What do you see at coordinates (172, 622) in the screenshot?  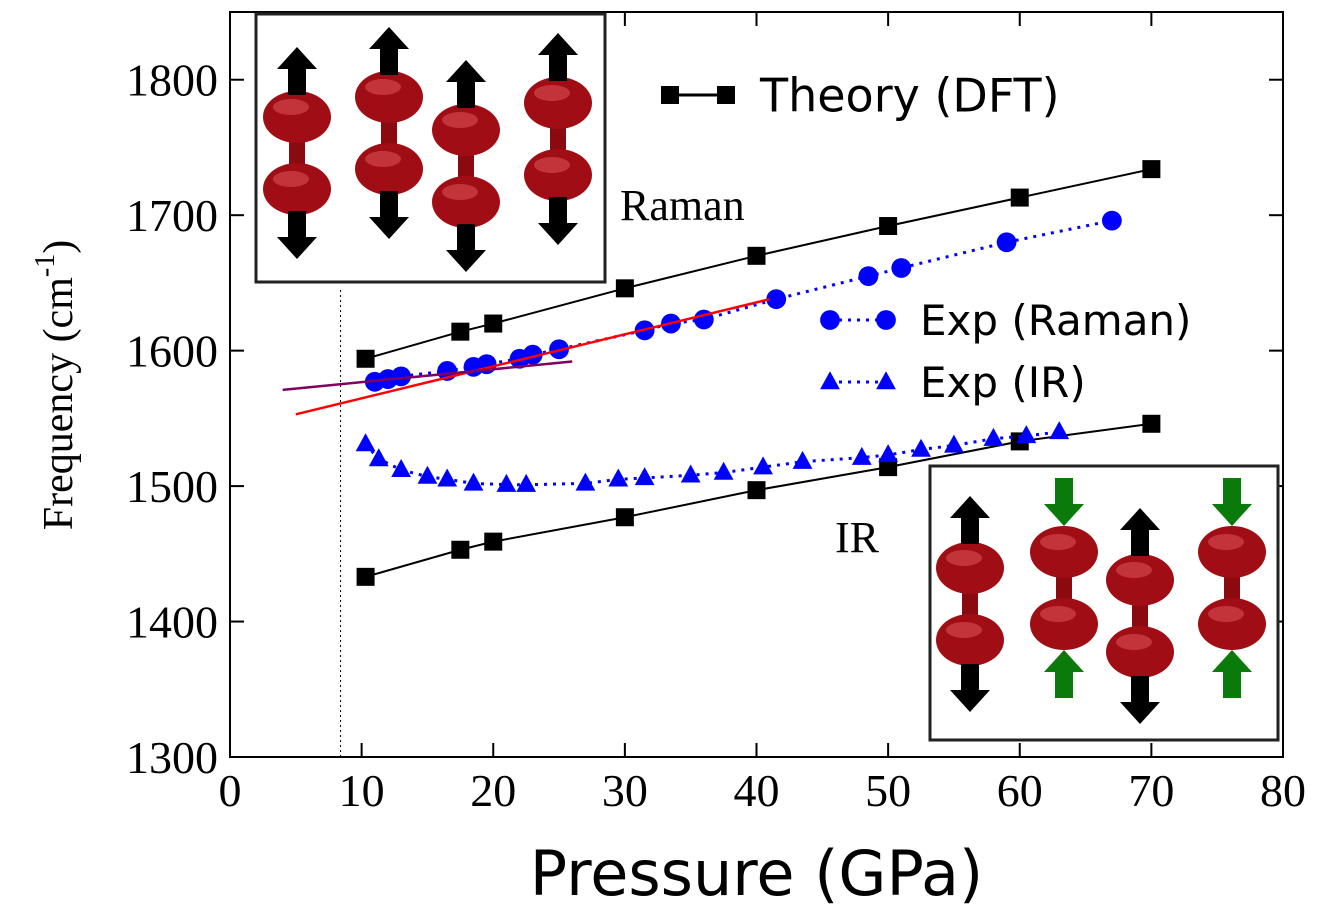 I see `y-tick-label: 1400` at bounding box center [172, 622].